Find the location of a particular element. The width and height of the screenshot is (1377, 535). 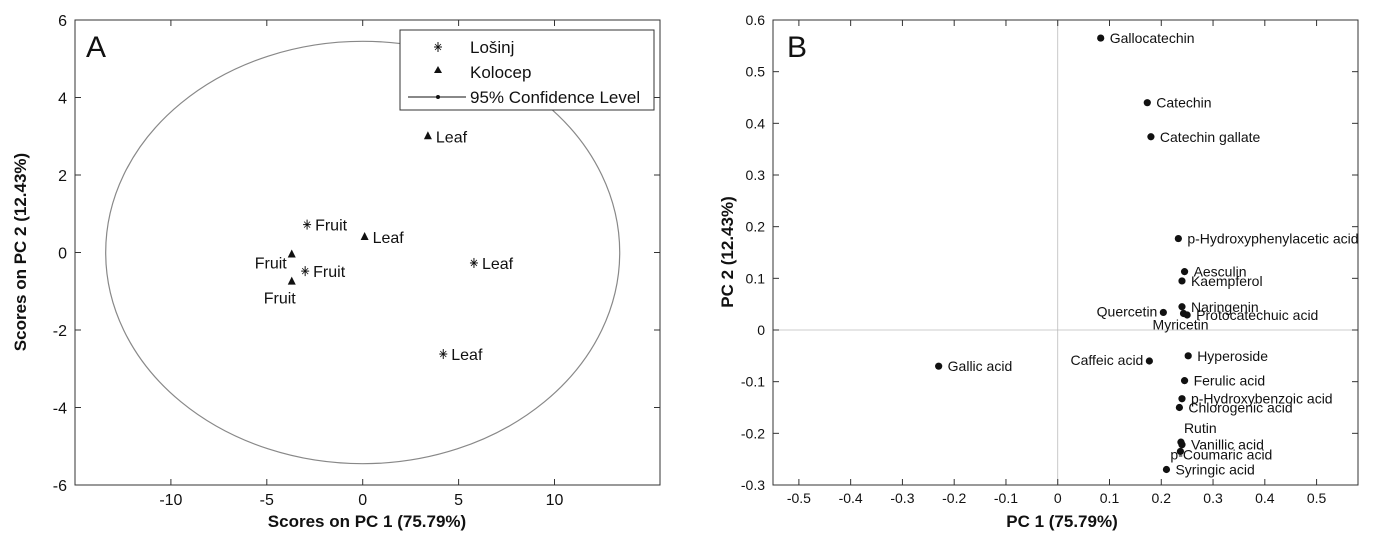

y-tick-label: 0.3 is located at coordinates (756, 175).